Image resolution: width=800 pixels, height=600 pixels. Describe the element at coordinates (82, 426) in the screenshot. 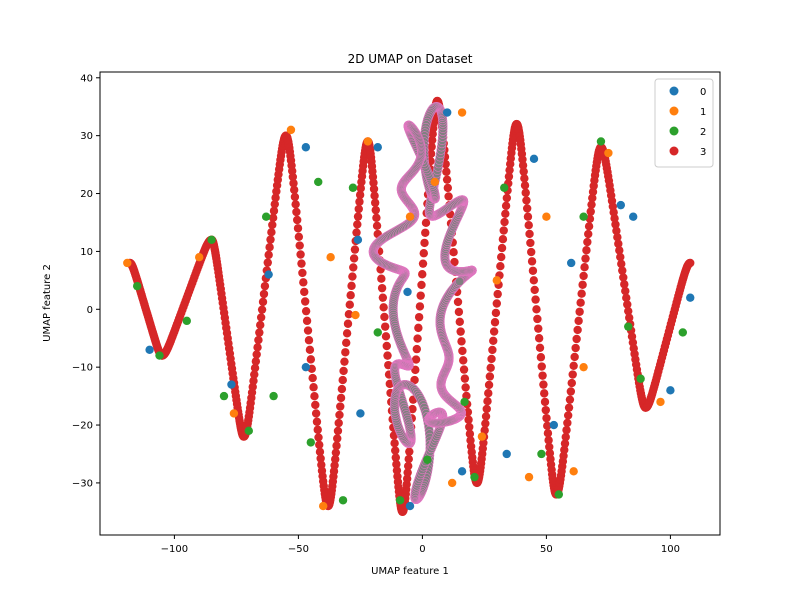

I see `y-tick-label: −20` at that location.